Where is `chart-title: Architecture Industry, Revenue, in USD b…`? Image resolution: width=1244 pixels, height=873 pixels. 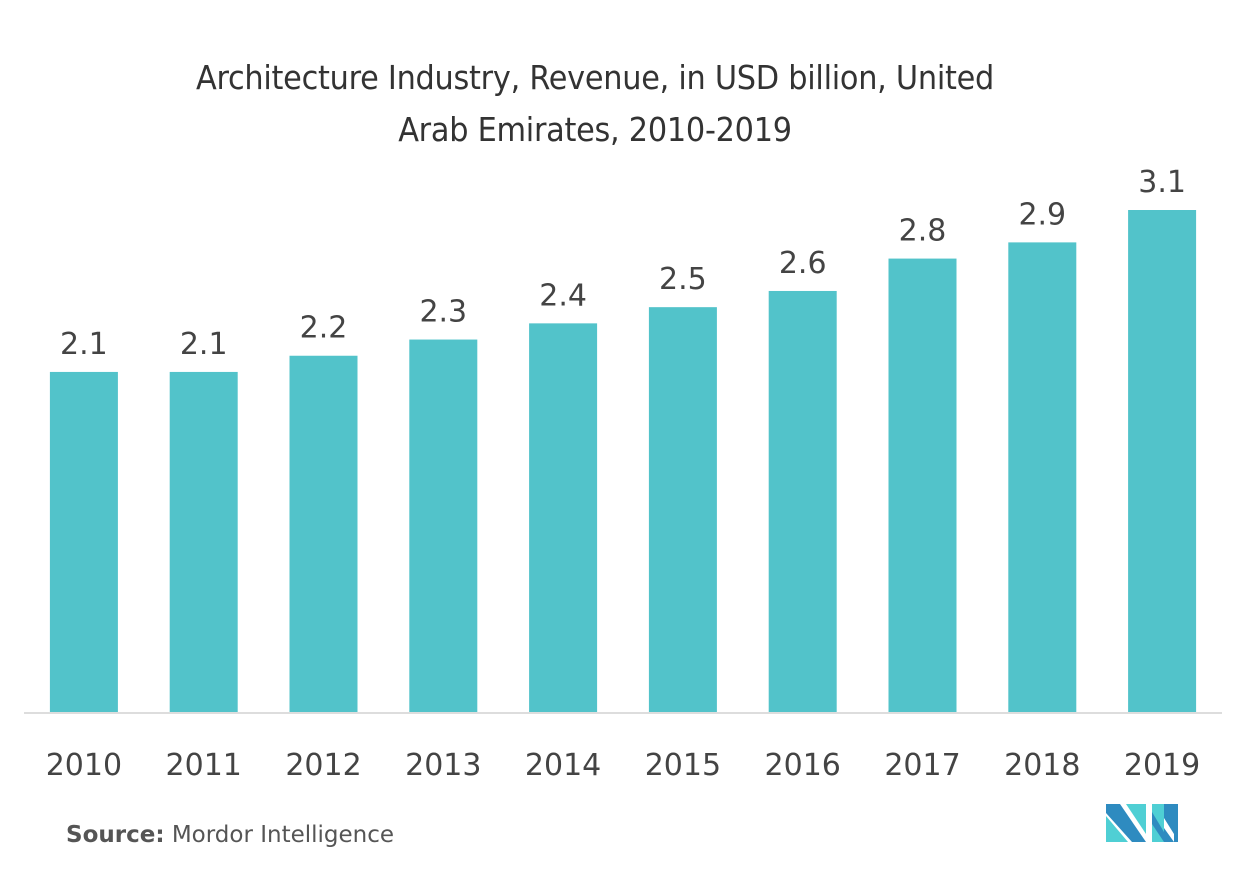 chart-title: Architecture Industry, Revenue, in USD b… is located at coordinates (595, 104).